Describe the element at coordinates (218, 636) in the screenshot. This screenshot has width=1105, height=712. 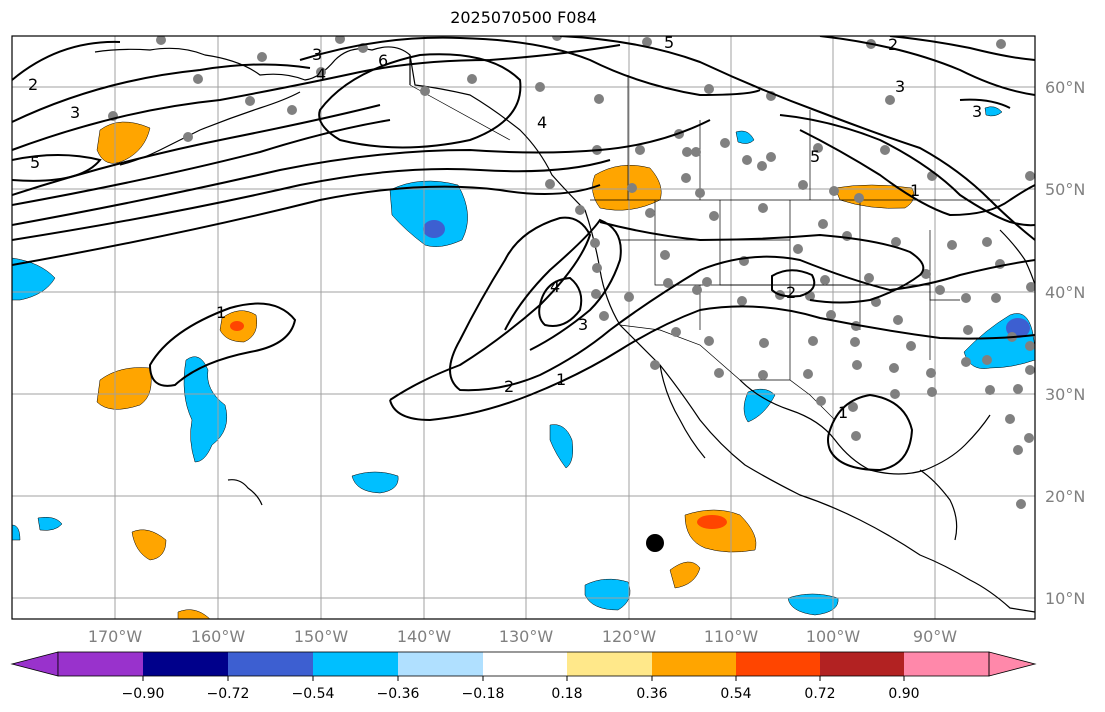
I see `lon-label: 160°W` at that location.